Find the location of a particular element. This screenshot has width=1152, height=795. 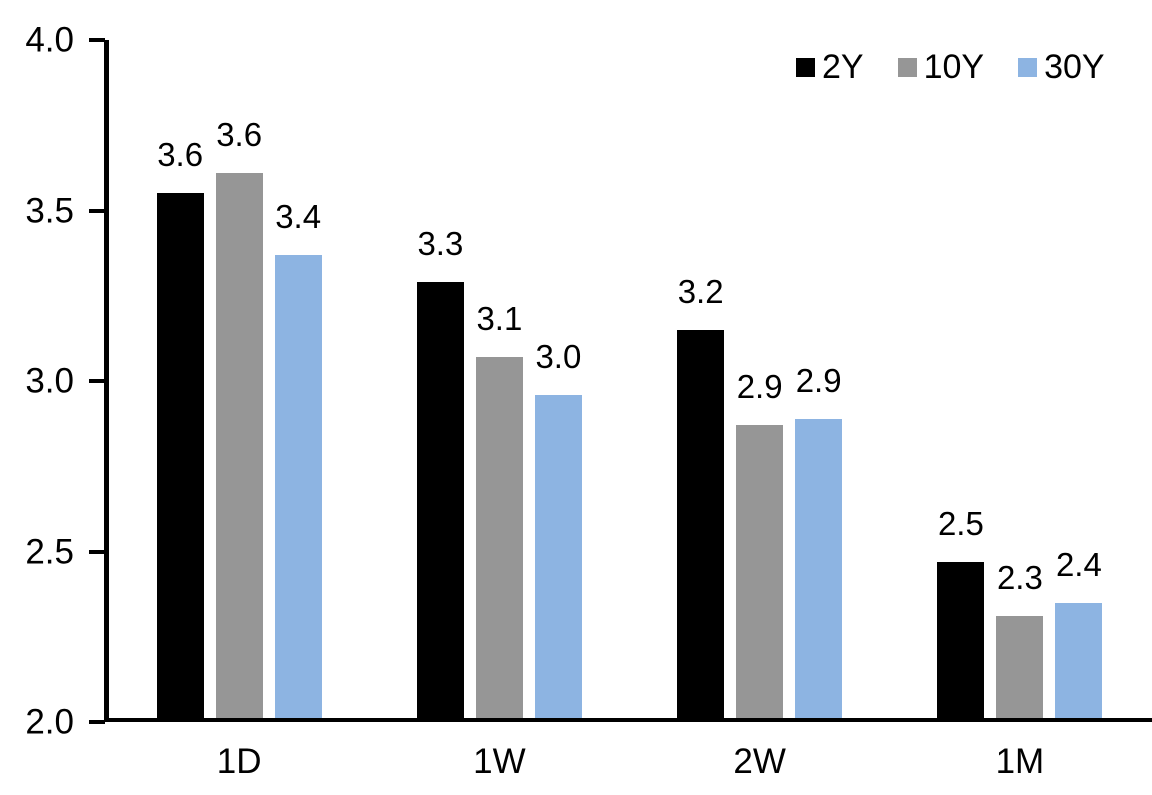

bar-data-label: 3.3 is located at coordinates (440, 243).